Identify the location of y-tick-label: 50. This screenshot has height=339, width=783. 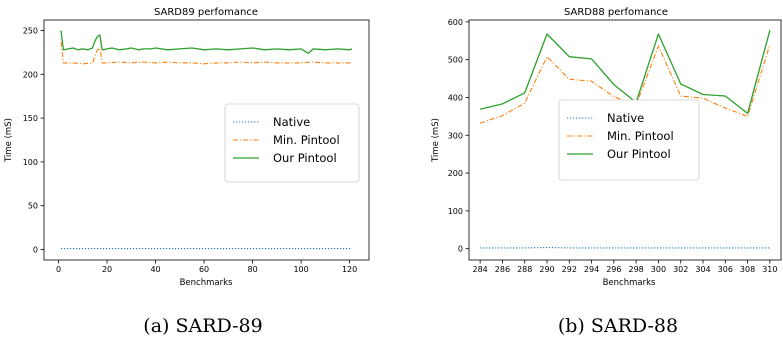
(33, 206).